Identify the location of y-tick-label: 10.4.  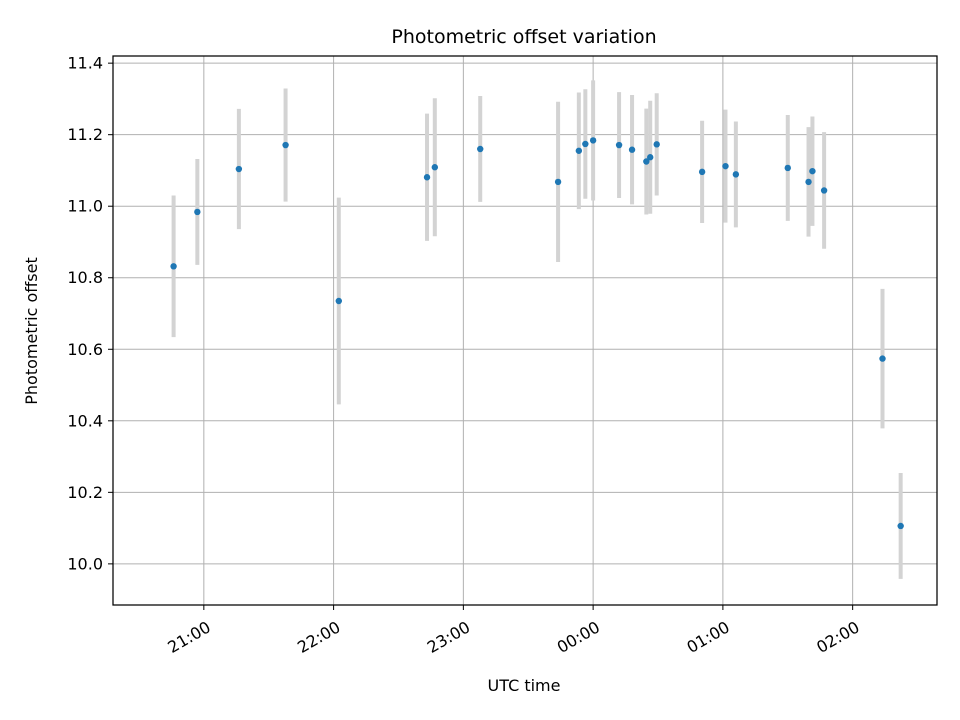
(85, 420).